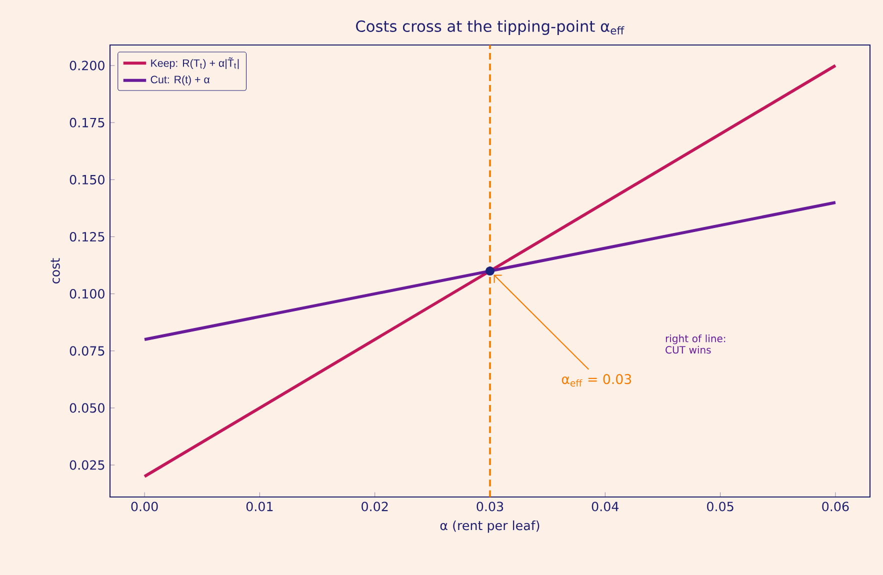 The height and width of the screenshot is (575, 883). Describe the element at coordinates (696, 344) in the screenshot. I see `annotation: right of line: CUT wins` at that location.